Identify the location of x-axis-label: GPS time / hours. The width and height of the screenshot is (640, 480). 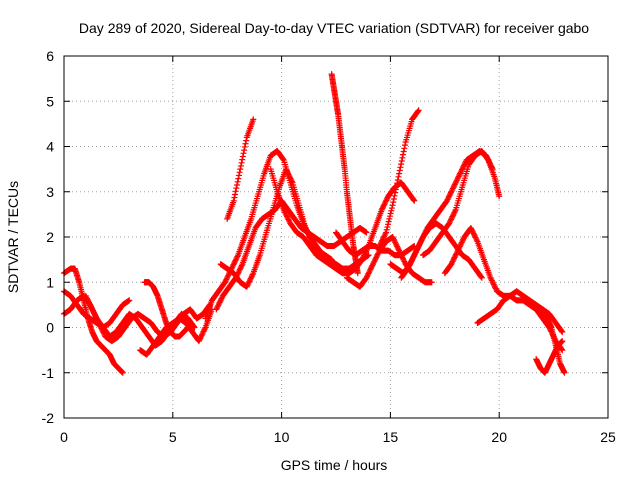
(334, 465).